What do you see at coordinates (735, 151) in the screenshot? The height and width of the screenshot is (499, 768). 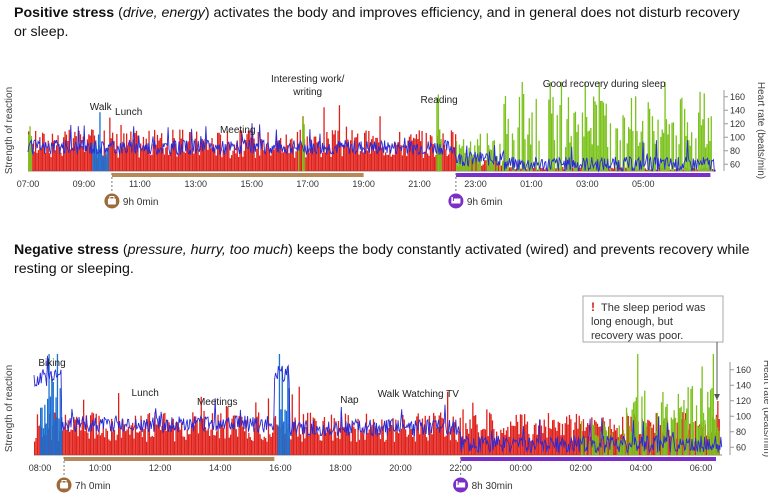 I see `hr-tick-label: 80` at bounding box center [735, 151].